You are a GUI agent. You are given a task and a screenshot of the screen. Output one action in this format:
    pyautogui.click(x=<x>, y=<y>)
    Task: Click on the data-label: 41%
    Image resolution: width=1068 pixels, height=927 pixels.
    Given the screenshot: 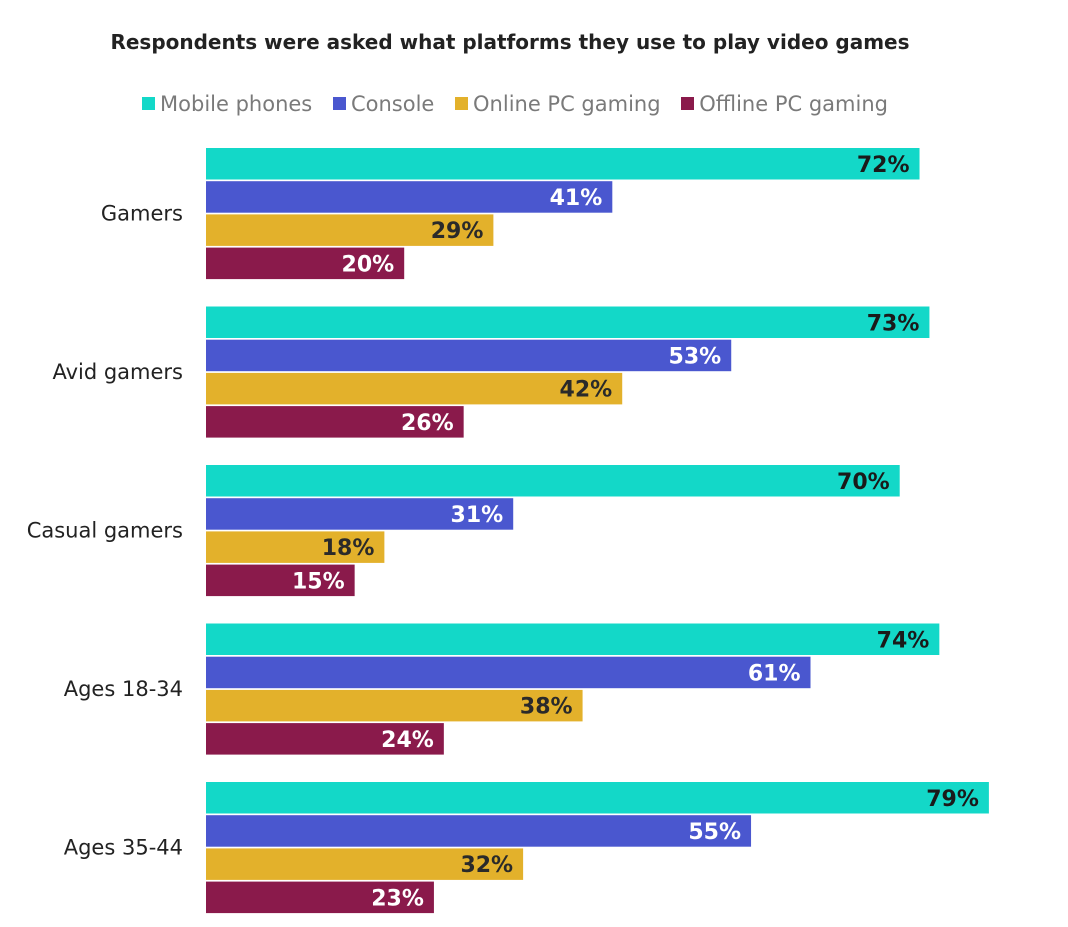 What is the action you would take?
    pyautogui.click(x=576, y=198)
    